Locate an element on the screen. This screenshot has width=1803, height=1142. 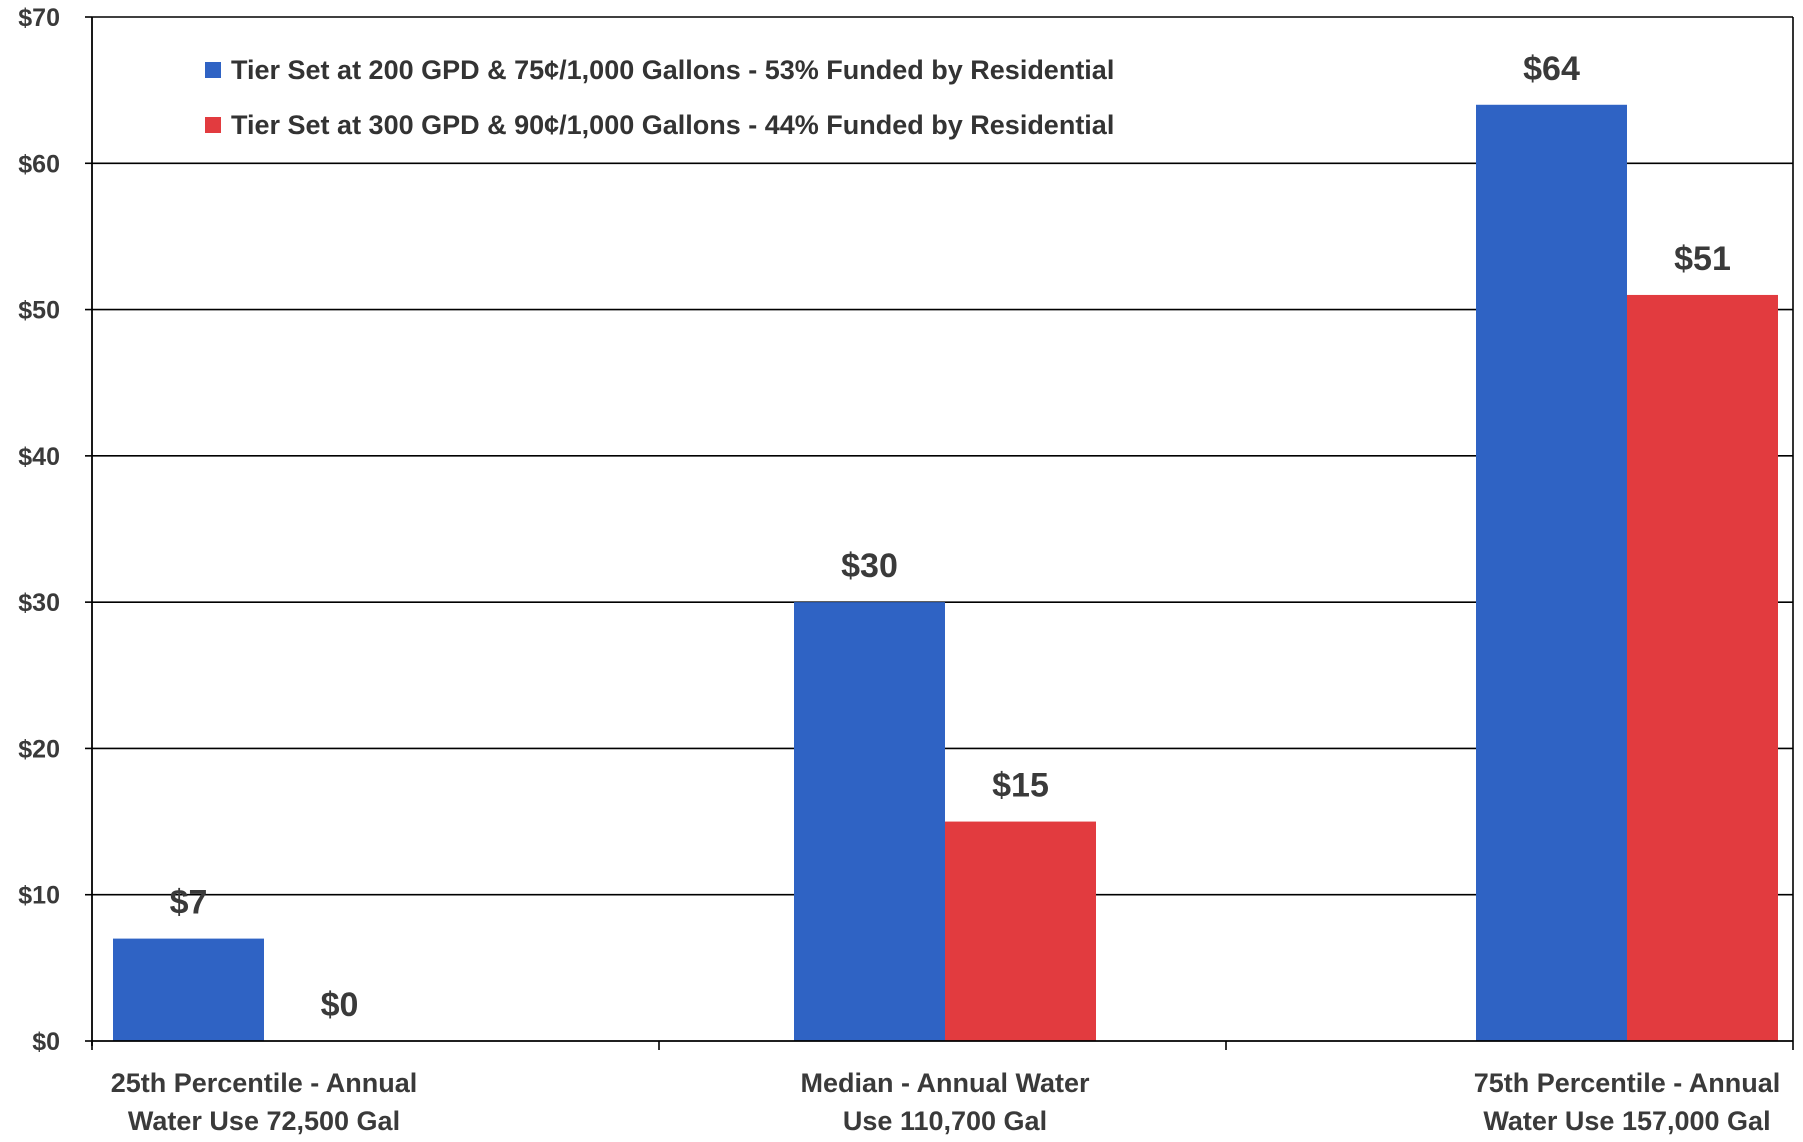
data-label: $7 is located at coordinates (189, 903).